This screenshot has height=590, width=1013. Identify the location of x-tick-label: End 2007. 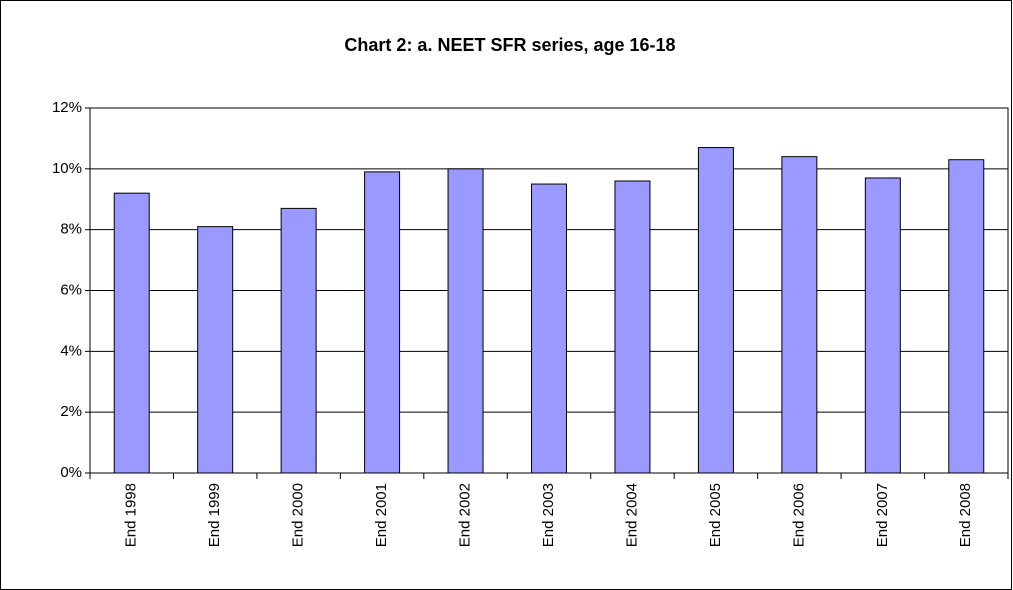
(882, 515).